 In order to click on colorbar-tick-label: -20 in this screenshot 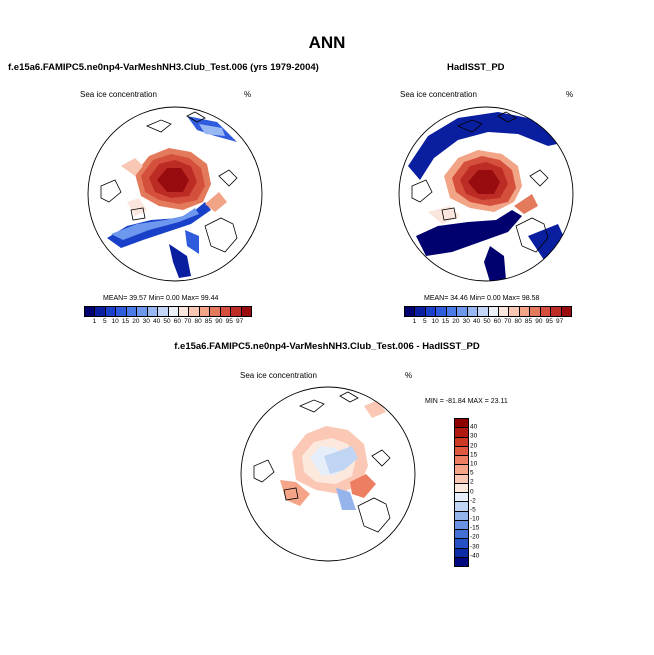, I will do `click(475, 537)`.